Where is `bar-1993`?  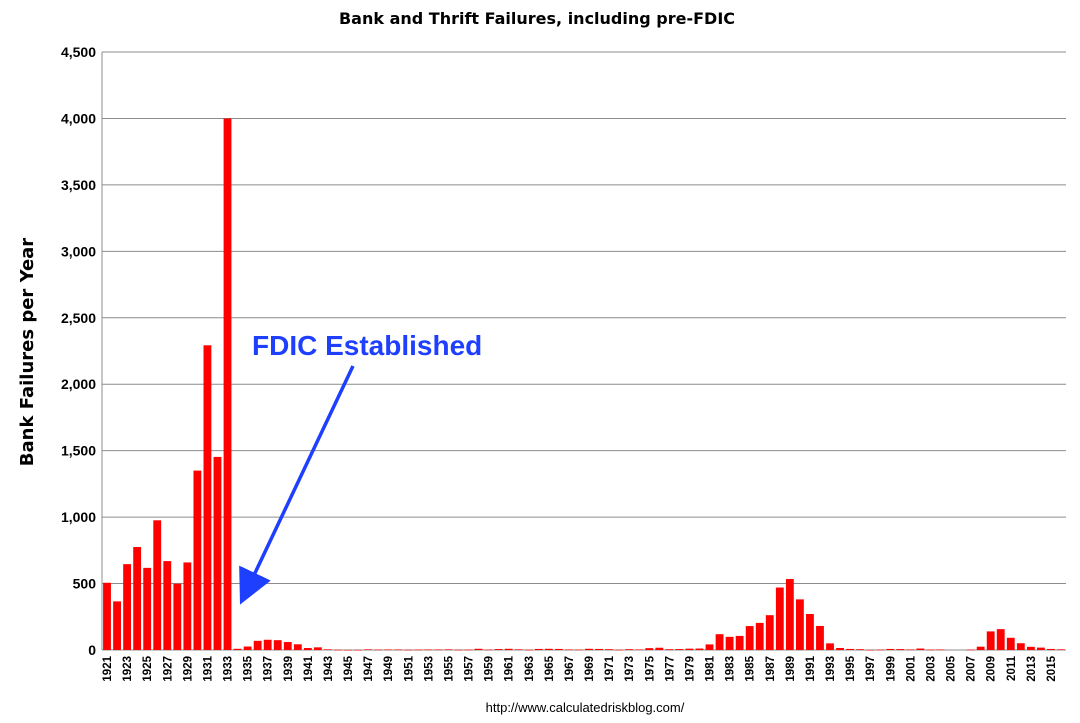
bar-1993 is located at coordinates (830, 646).